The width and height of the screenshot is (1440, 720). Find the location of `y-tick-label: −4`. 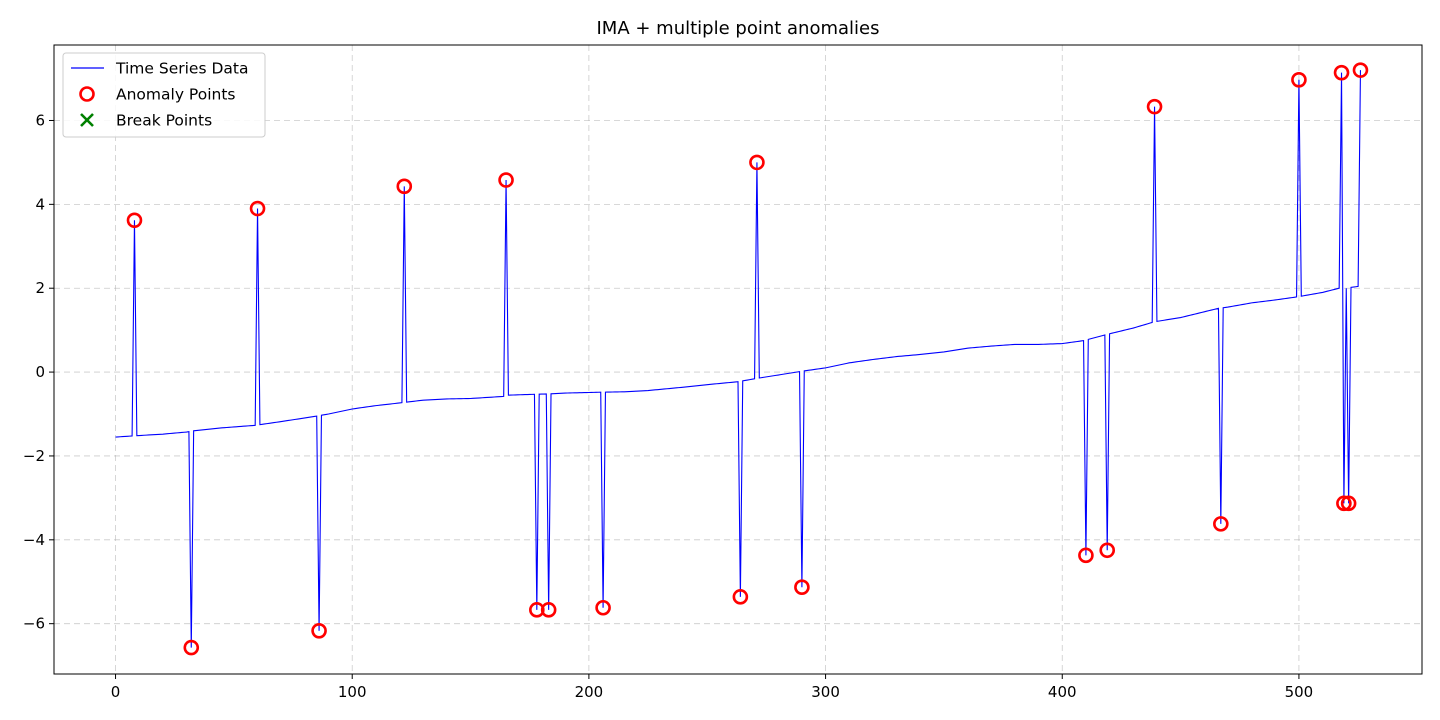

y-tick-label: −4 is located at coordinates (34, 540).